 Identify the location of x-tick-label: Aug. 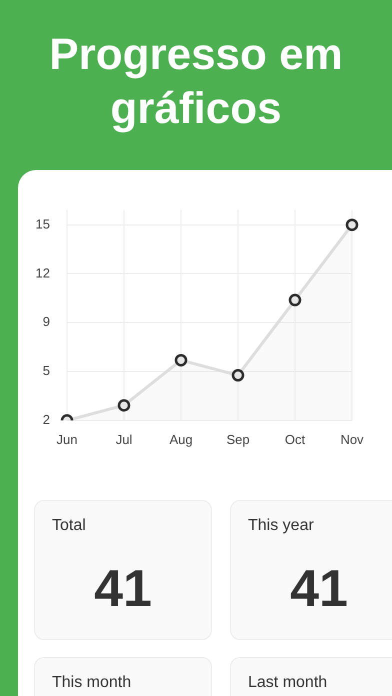
(181, 439).